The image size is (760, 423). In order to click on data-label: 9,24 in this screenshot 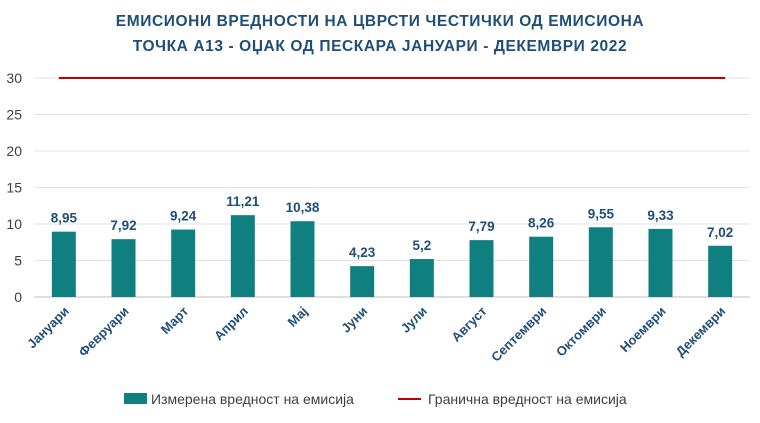, I will do `click(183, 216)`.